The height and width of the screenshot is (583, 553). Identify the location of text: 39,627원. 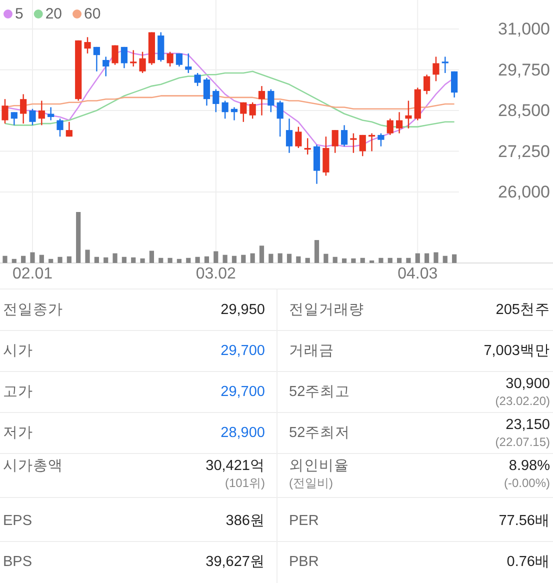
(235, 562).